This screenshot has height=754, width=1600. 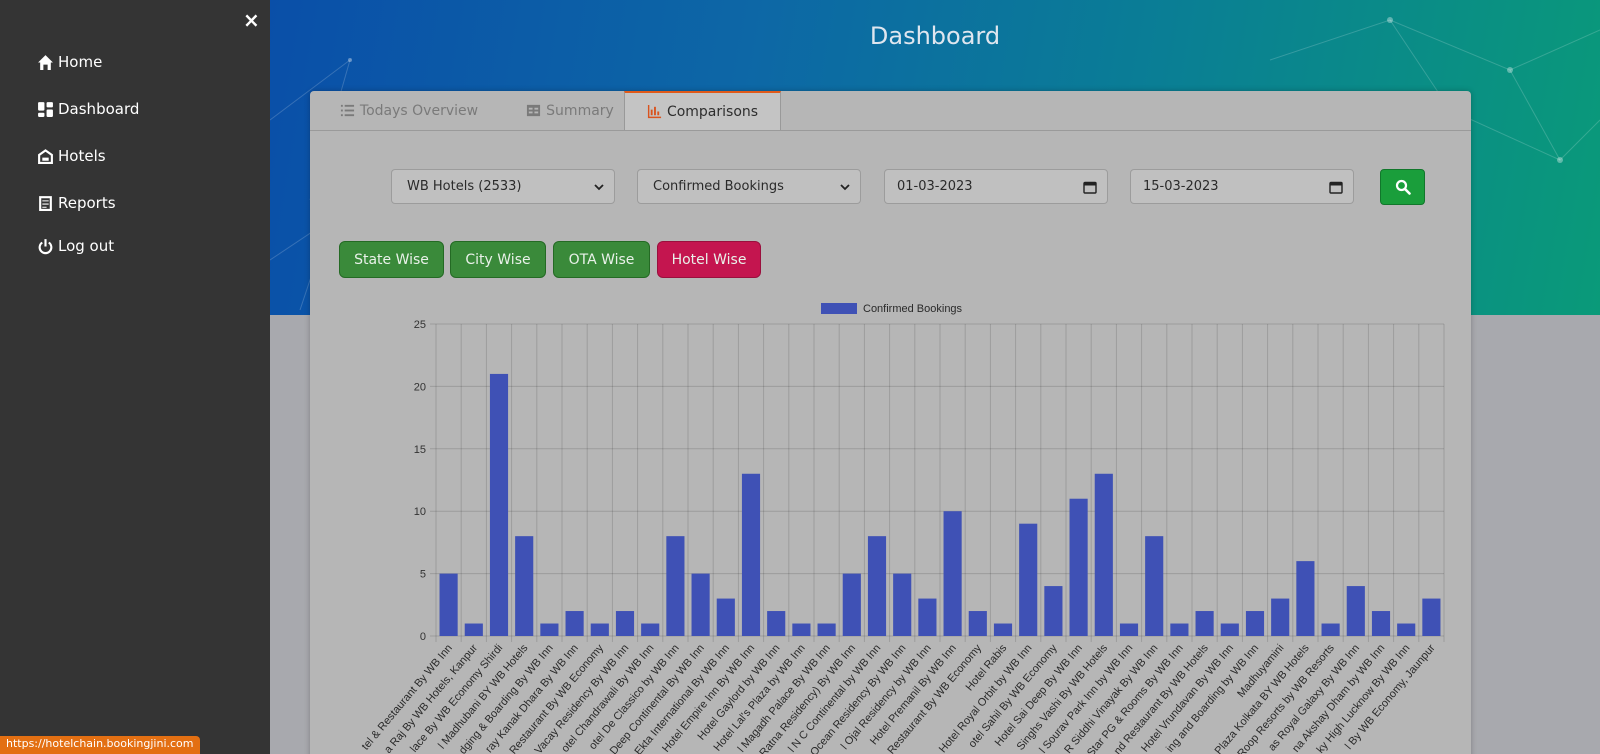 What do you see at coordinates (420, 512) in the screenshot?
I see `y-tick-label: 10` at bounding box center [420, 512].